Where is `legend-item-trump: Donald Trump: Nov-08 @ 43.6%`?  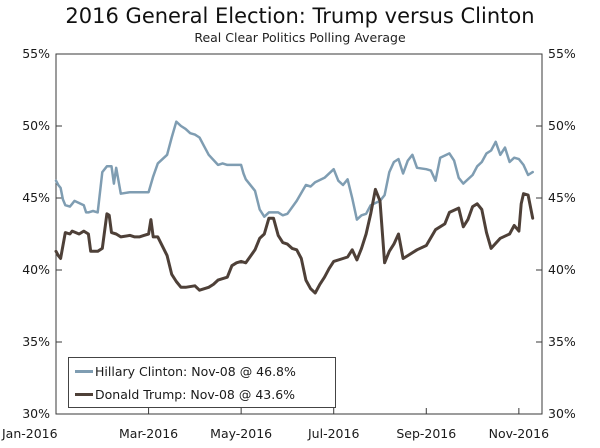
legend-item-trump: Donald Trump: Nov-08 @ 43.6% is located at coordinates (185, 394).